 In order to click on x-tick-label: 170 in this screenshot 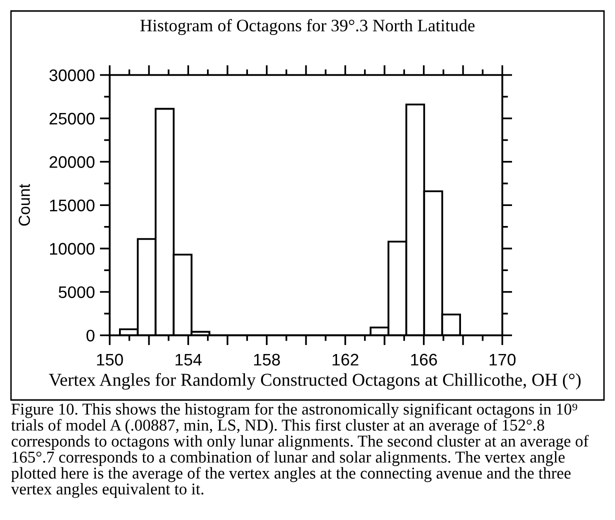, I will do `click(503, 360)`.